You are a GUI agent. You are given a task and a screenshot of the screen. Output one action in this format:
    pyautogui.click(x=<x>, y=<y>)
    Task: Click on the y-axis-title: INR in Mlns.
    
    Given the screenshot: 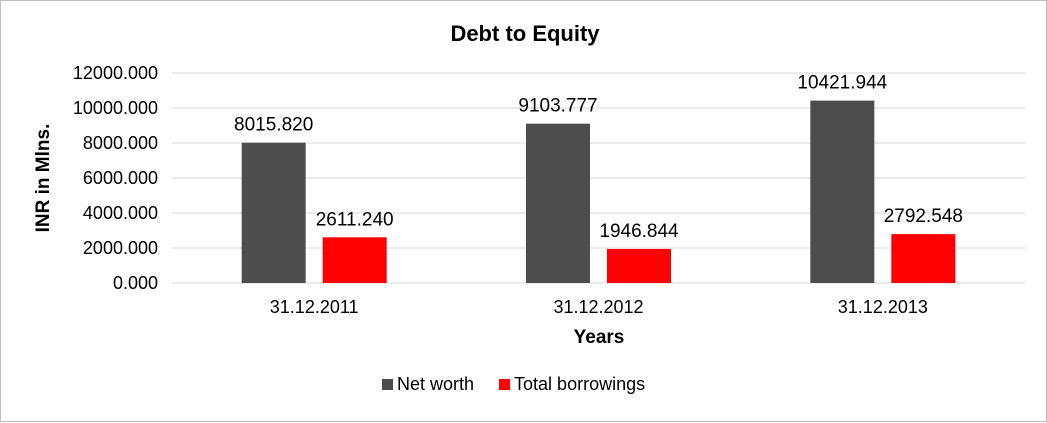 What is the action you would take?
    pyautogui.click(x=43, y=178)
    